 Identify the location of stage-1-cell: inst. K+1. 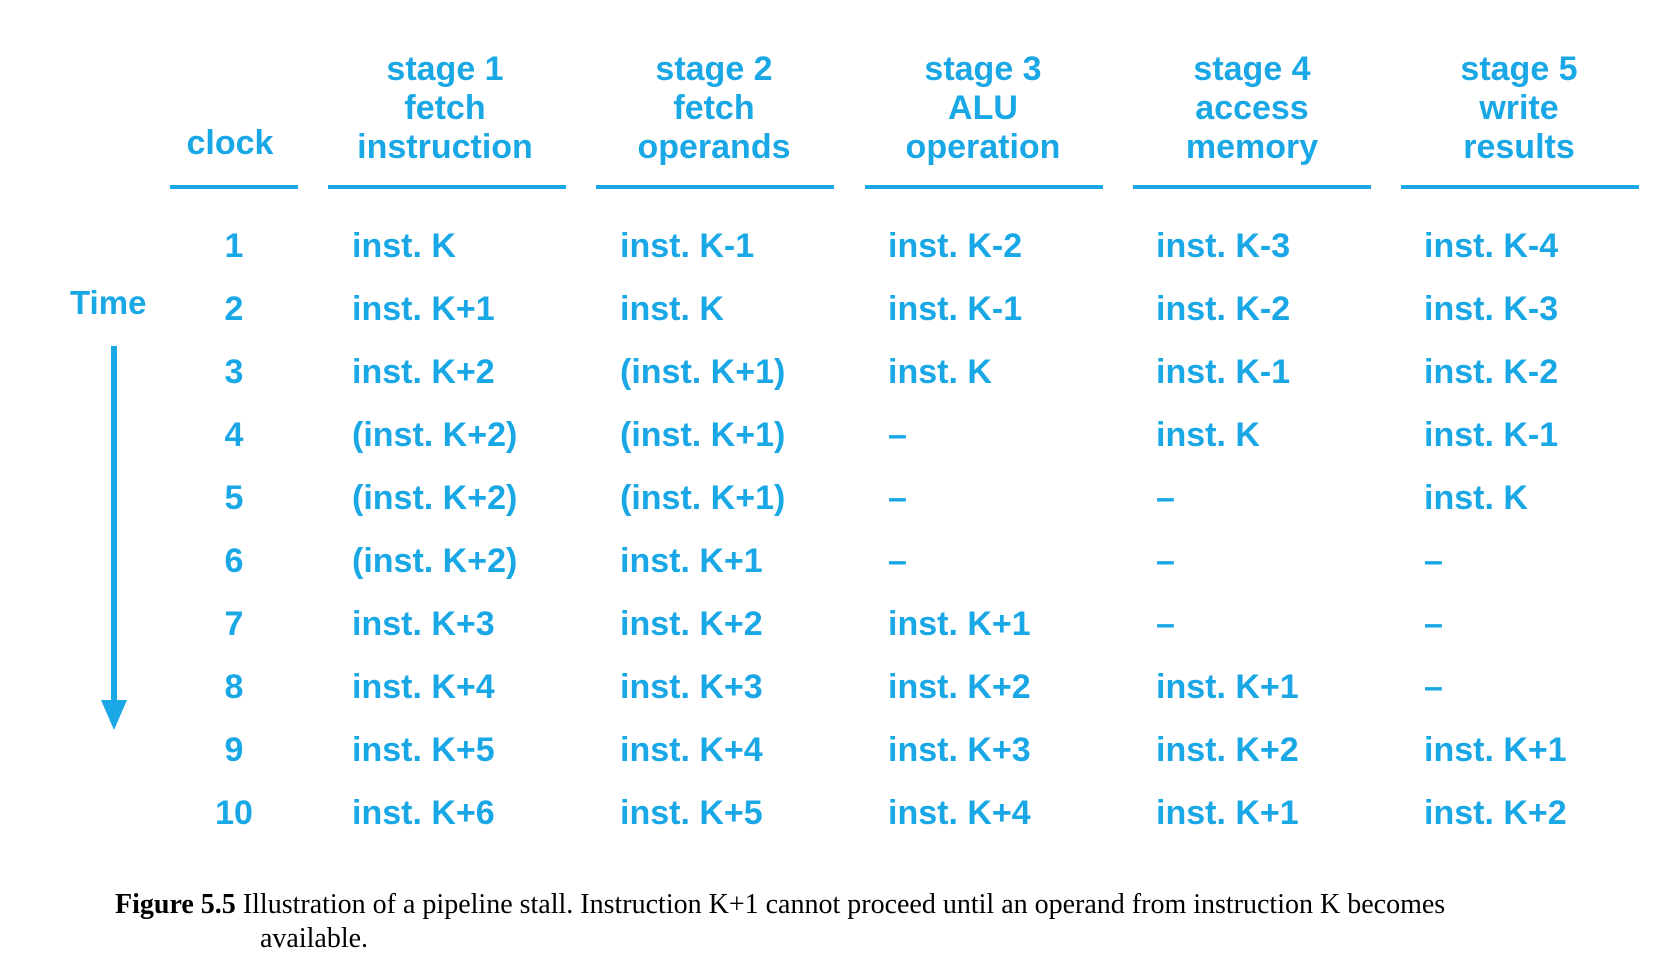
(423, 309).